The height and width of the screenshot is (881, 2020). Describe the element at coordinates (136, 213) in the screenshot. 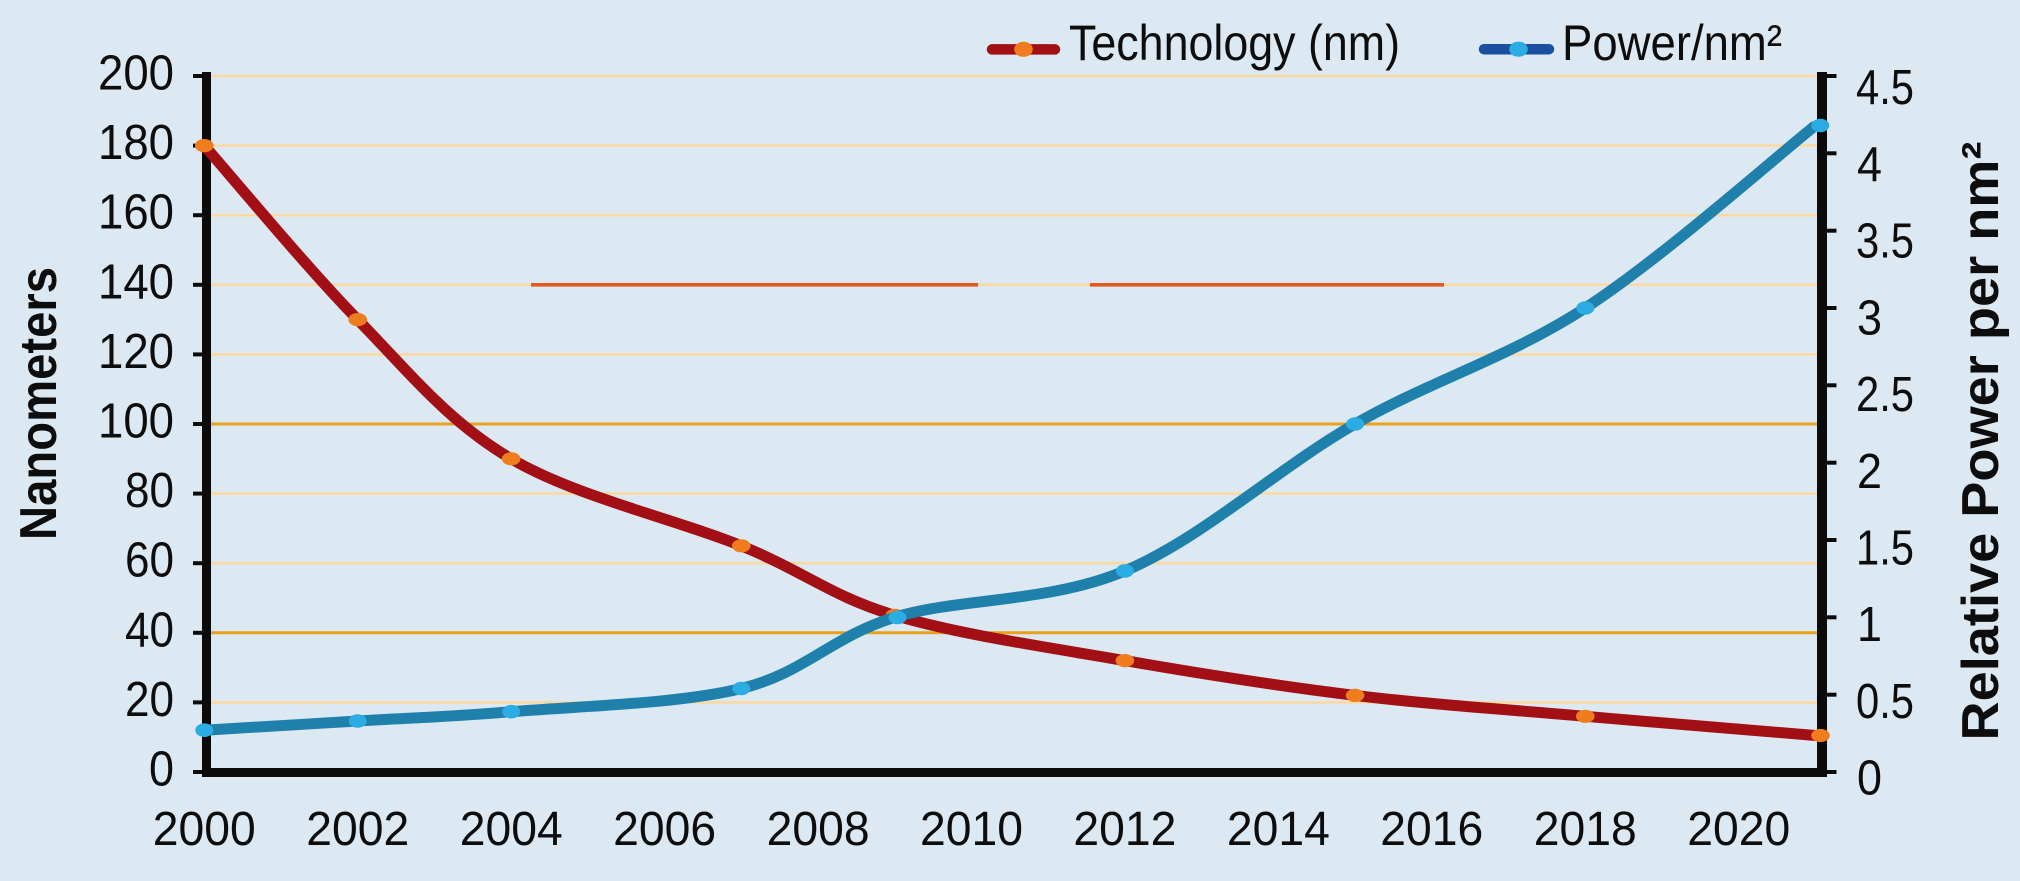

I see `svg-text: 160` at that location.